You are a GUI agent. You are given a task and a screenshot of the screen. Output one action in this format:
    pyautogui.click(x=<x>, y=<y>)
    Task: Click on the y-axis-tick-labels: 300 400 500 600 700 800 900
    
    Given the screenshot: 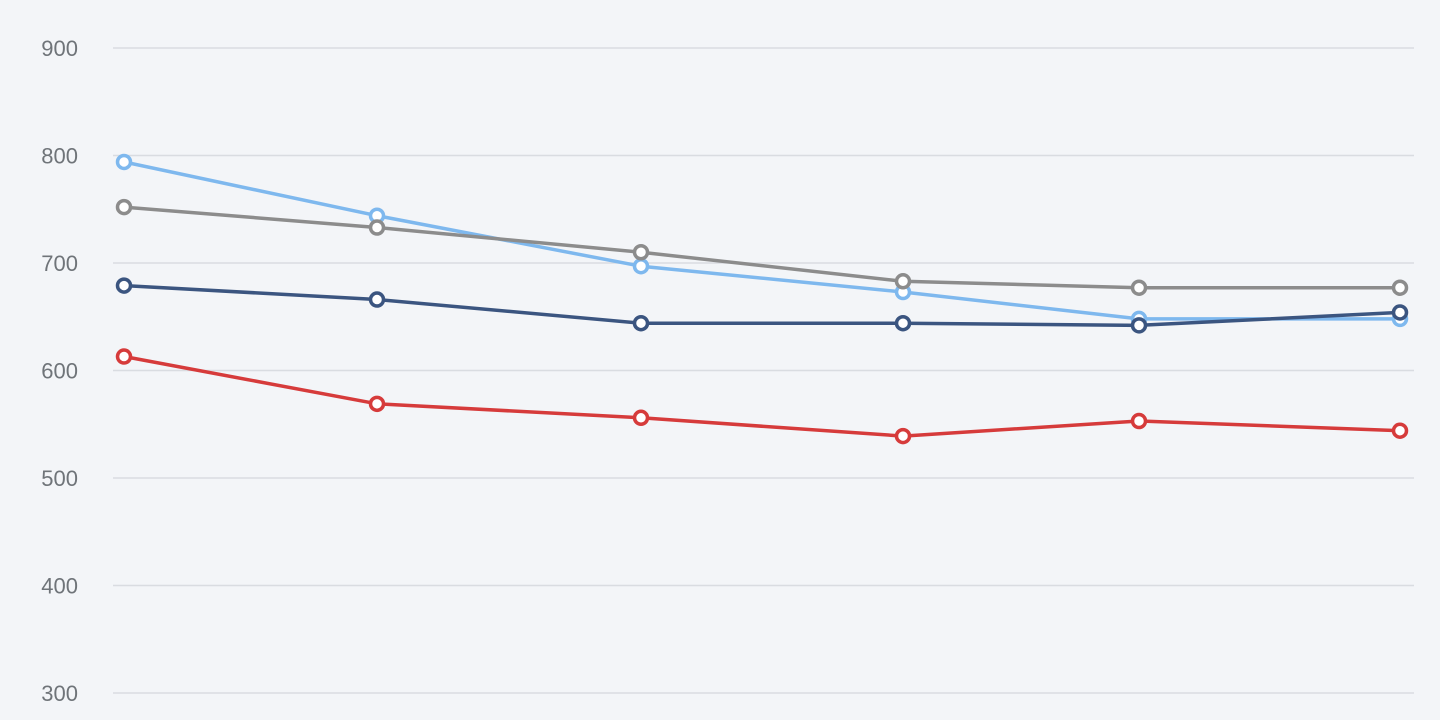 What is the action you would take?
    pyautogui.click(x=59, y=371)
    